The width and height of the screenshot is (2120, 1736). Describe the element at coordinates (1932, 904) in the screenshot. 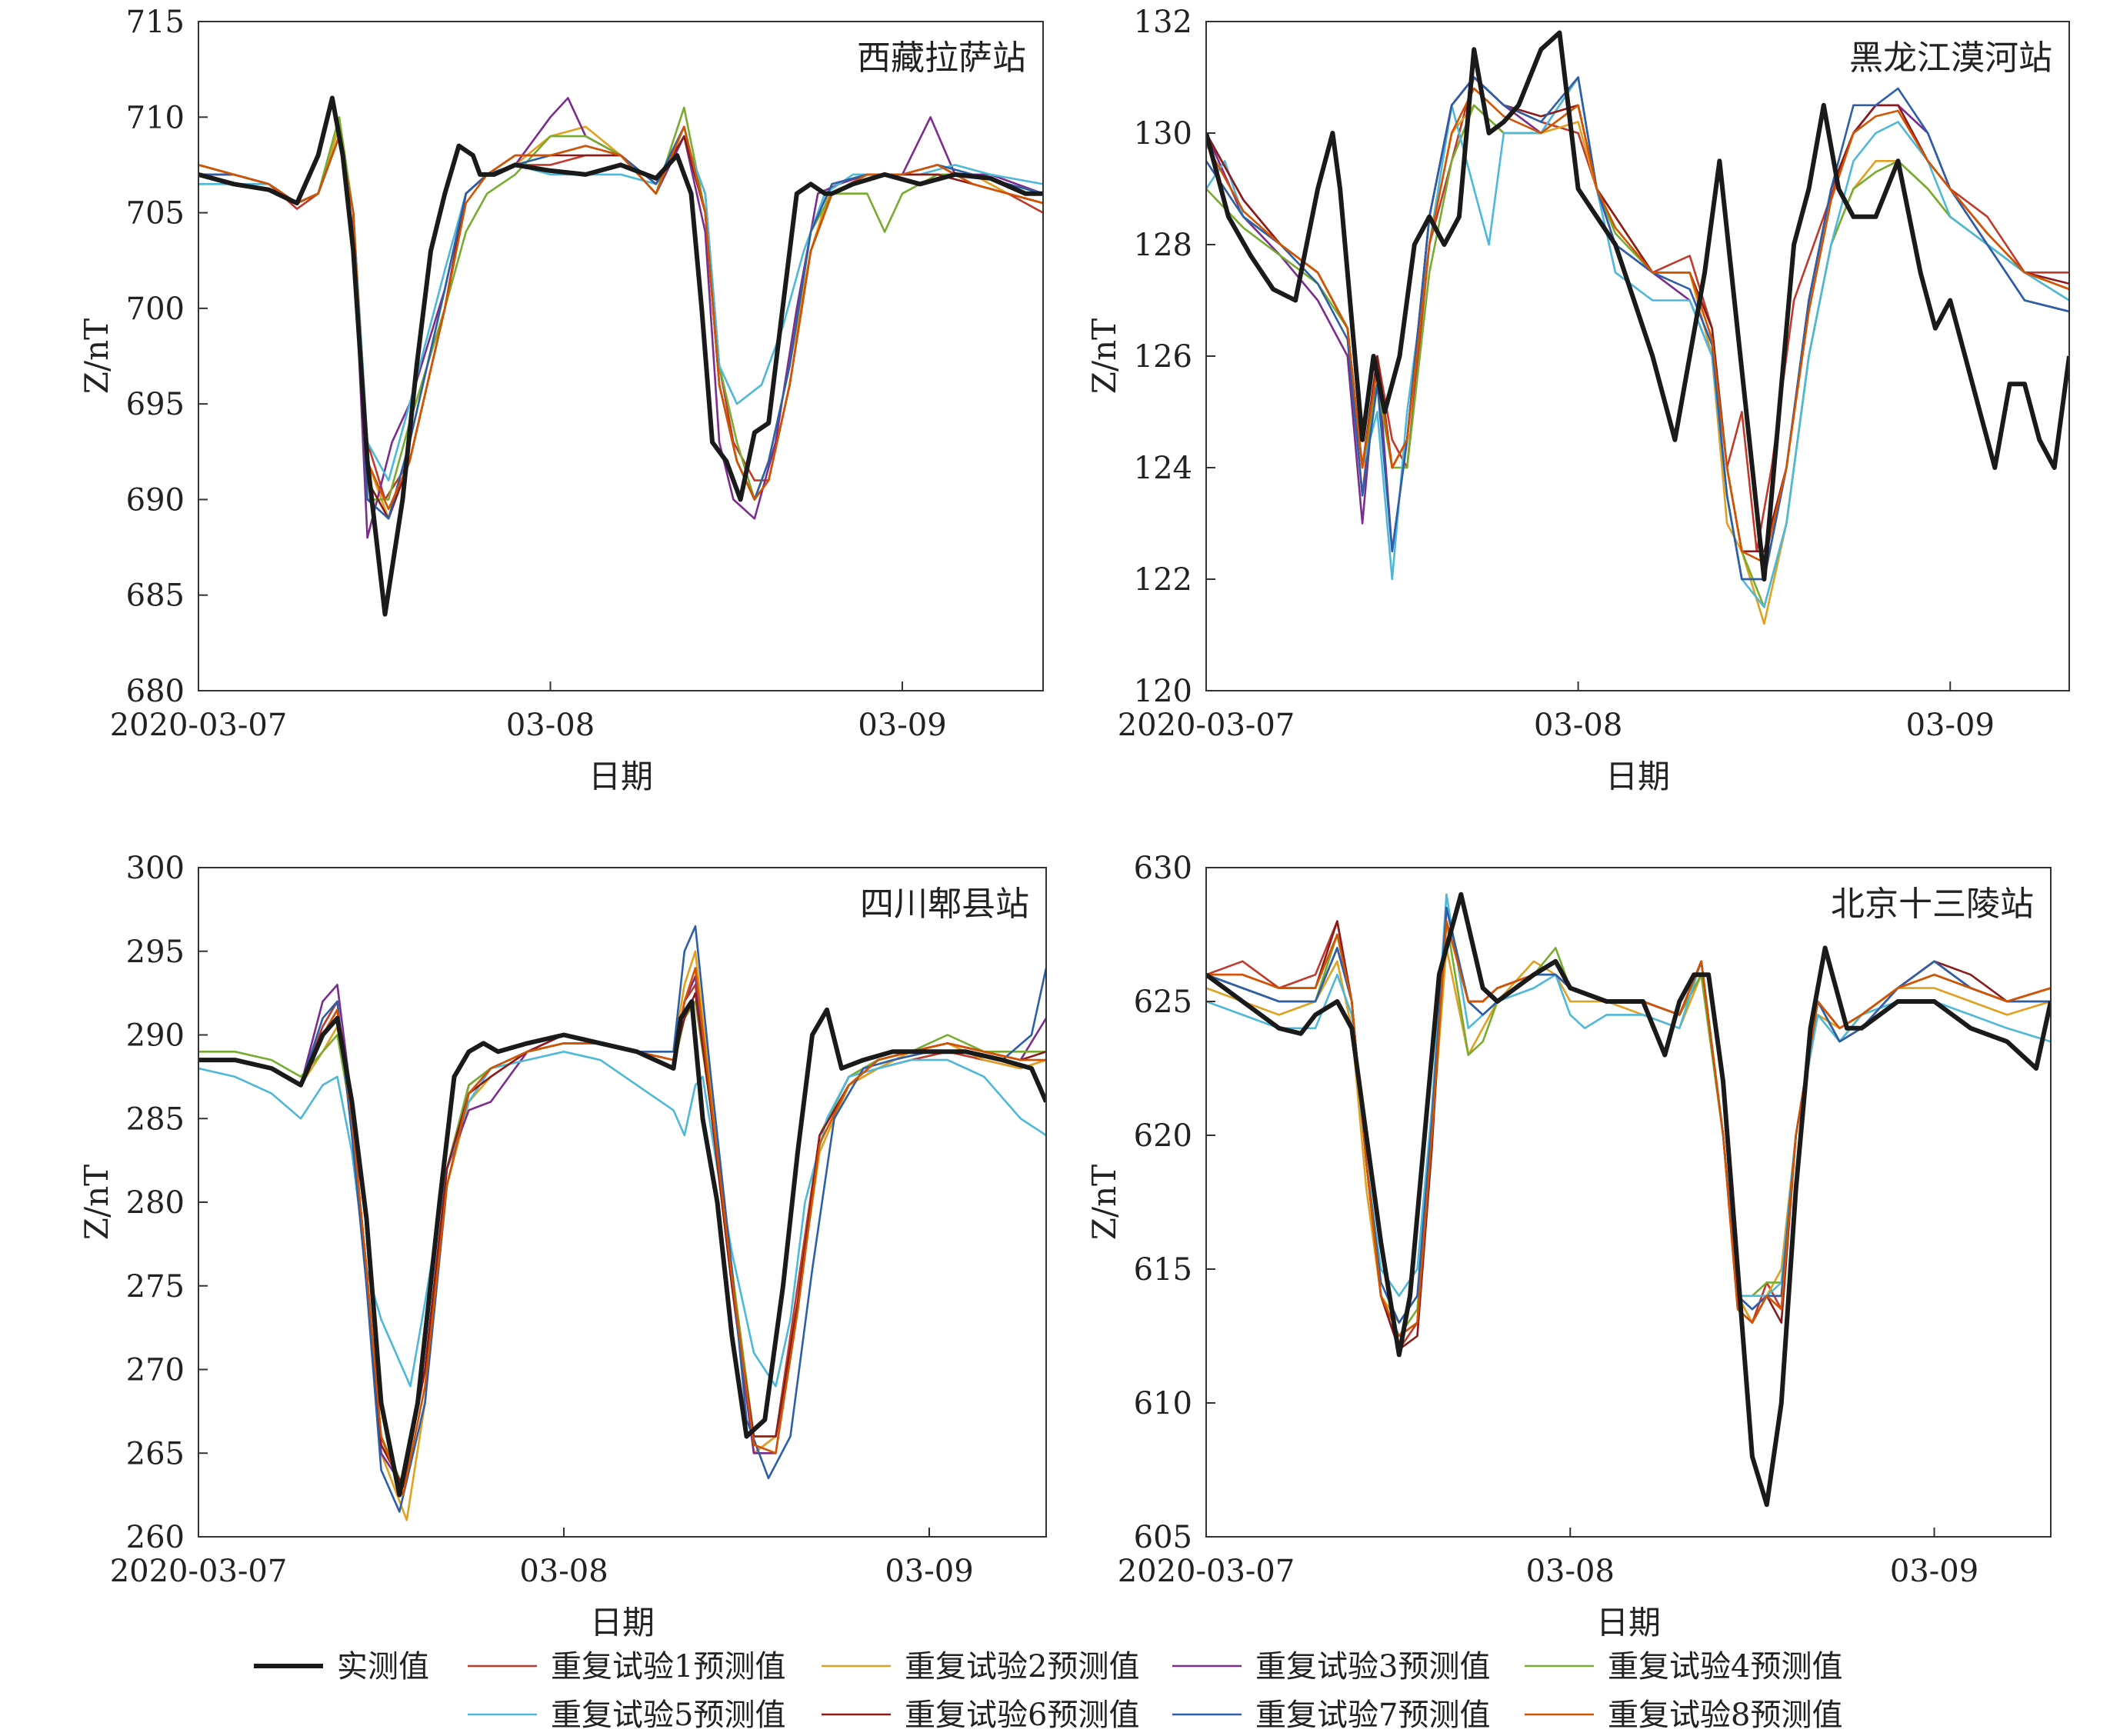

I see `panel-title: 北京十三陵站` at that location.